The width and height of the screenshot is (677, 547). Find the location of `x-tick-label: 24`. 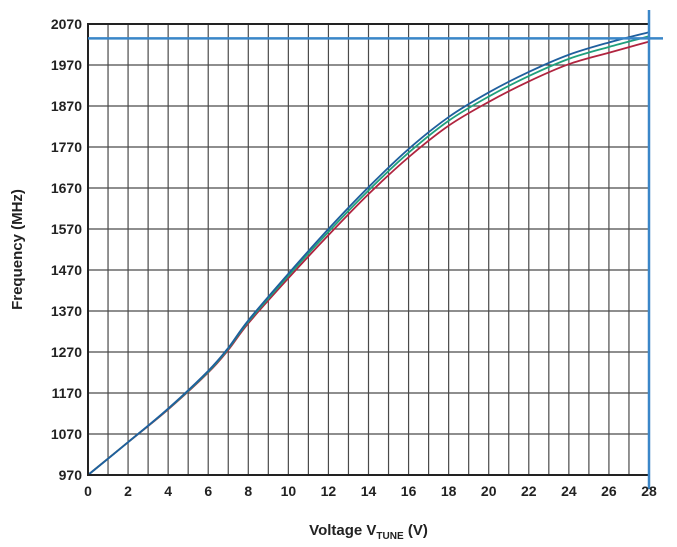

x-tick-label: 24 is located at coordinates (569, 491).